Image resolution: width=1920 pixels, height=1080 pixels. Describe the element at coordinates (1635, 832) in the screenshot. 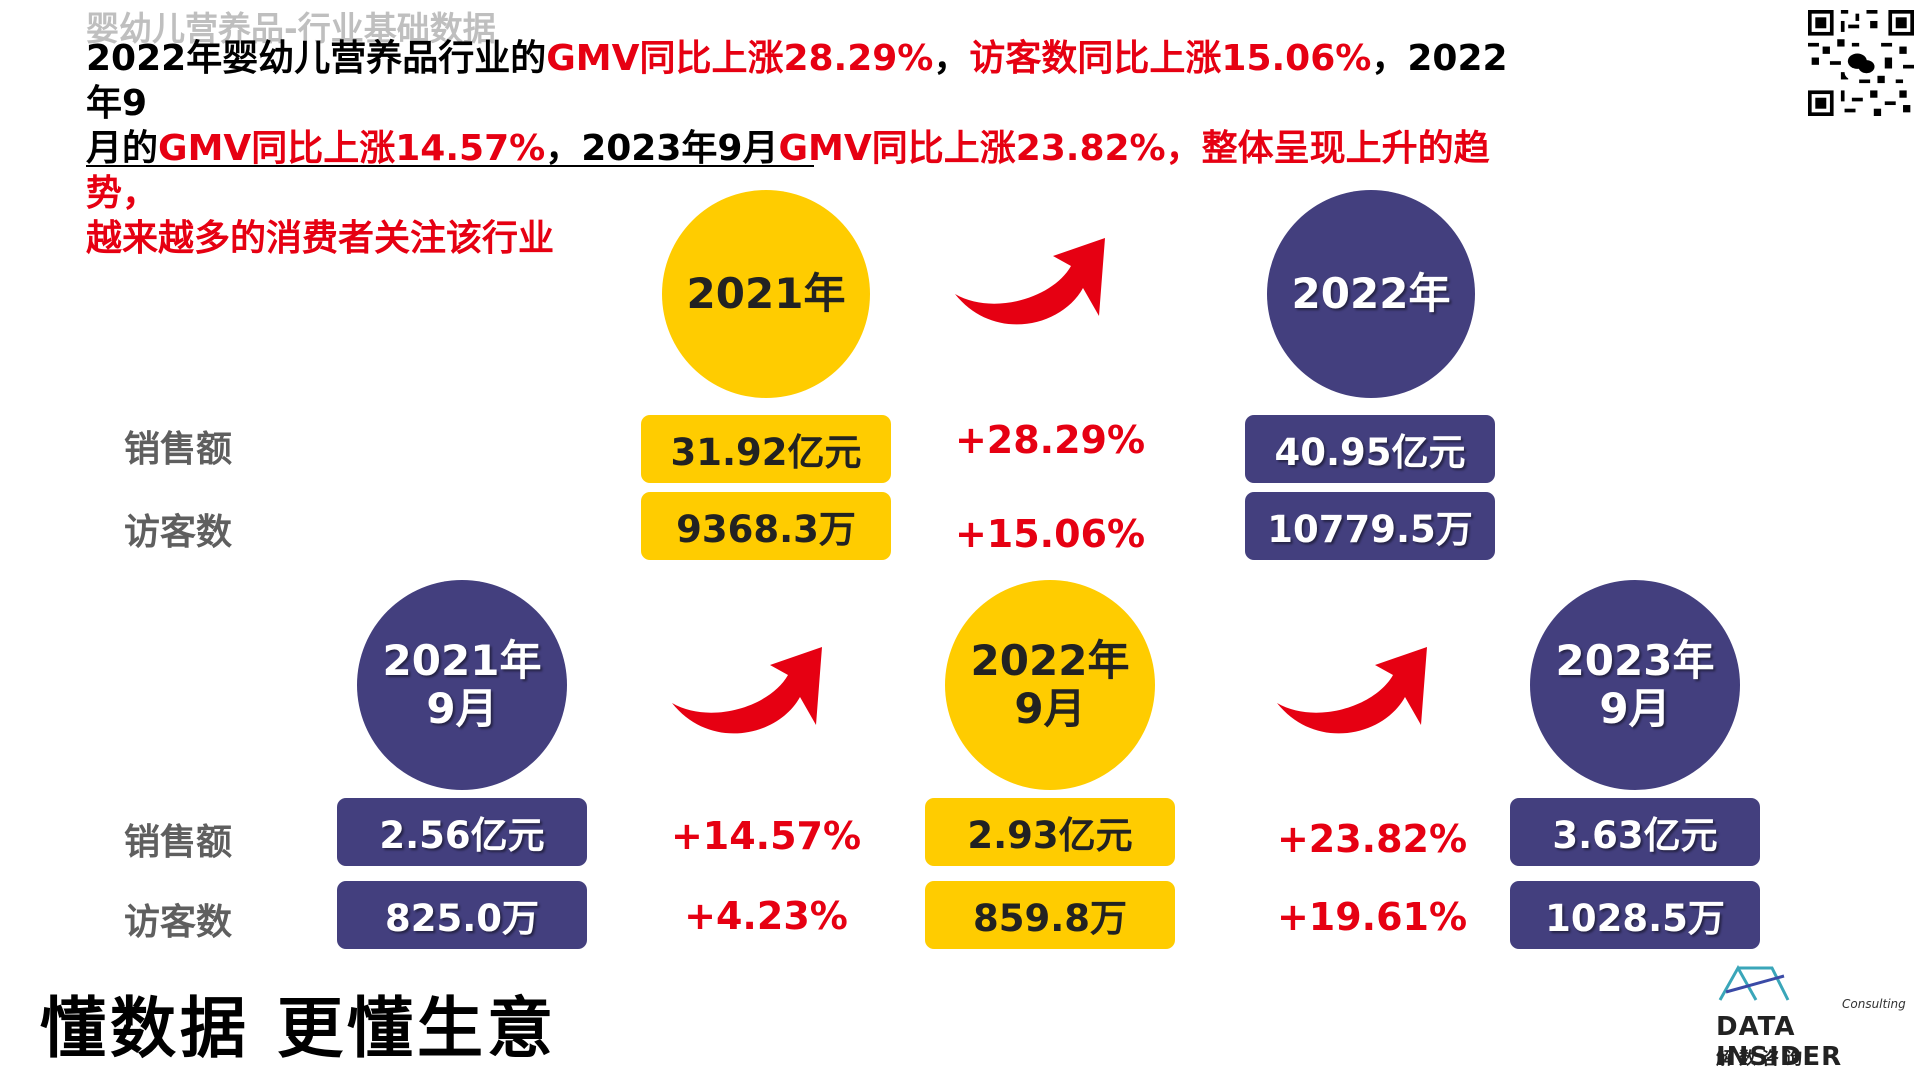

I see `sales-sep2023-box: 3.63亿元` at that location.